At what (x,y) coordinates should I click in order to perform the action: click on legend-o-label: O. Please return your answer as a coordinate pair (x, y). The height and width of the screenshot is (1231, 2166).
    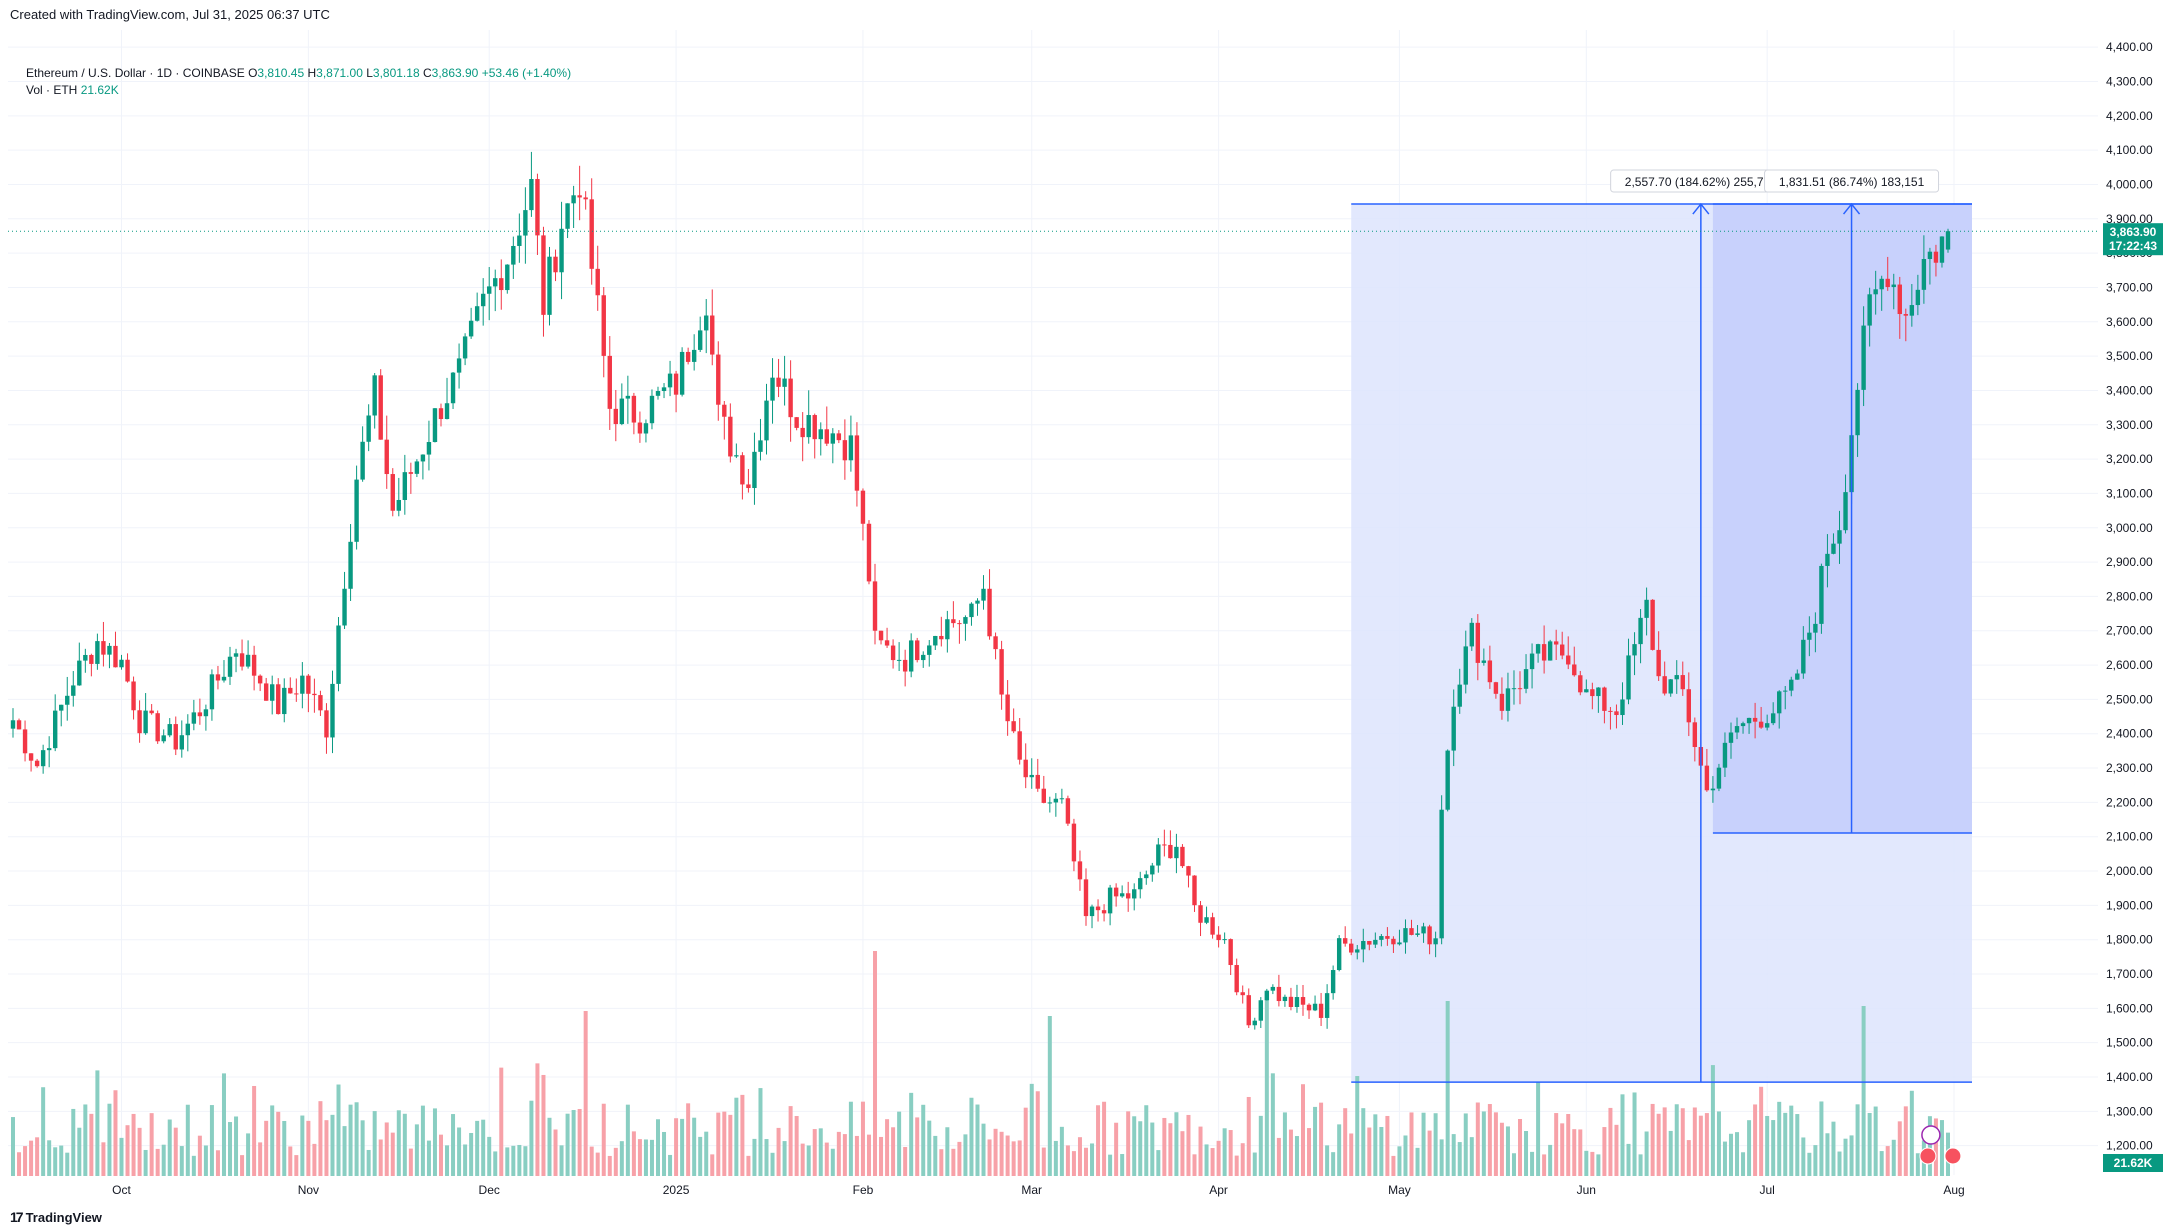
    Looking at the image, I should click on (253, 73).